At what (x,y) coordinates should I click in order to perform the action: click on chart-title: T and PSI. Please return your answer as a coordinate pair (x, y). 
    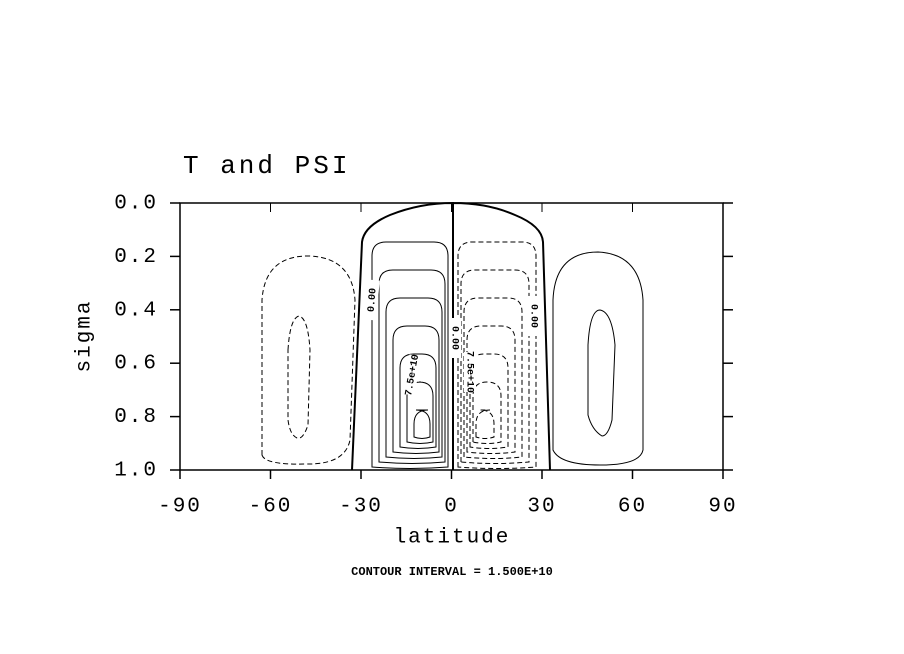
    Looking at the image, I should click on (266, 166).